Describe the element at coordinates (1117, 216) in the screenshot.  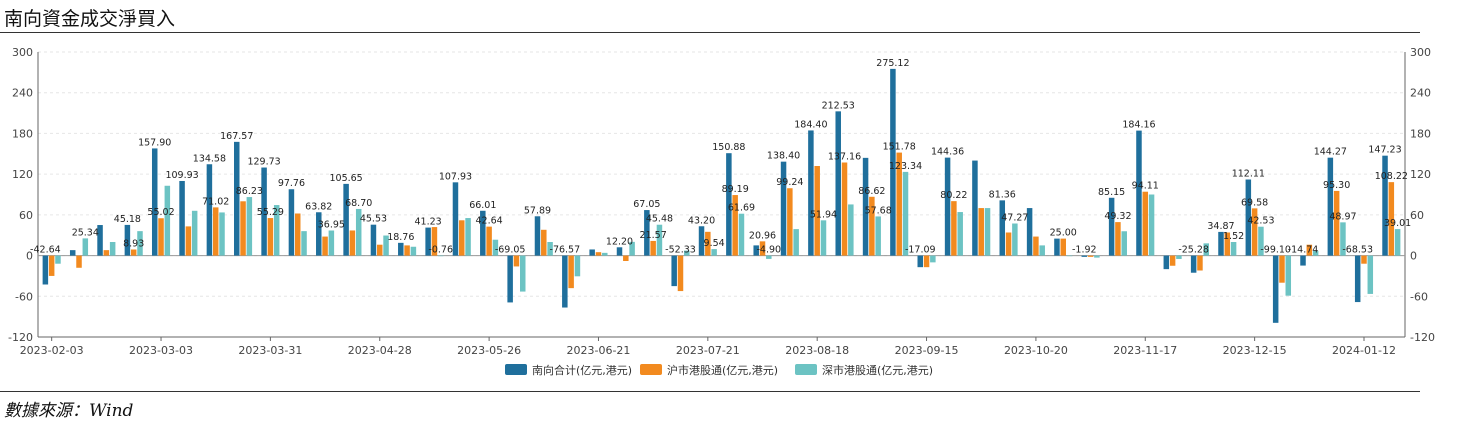
I see `data-label: 49.32` at that location.